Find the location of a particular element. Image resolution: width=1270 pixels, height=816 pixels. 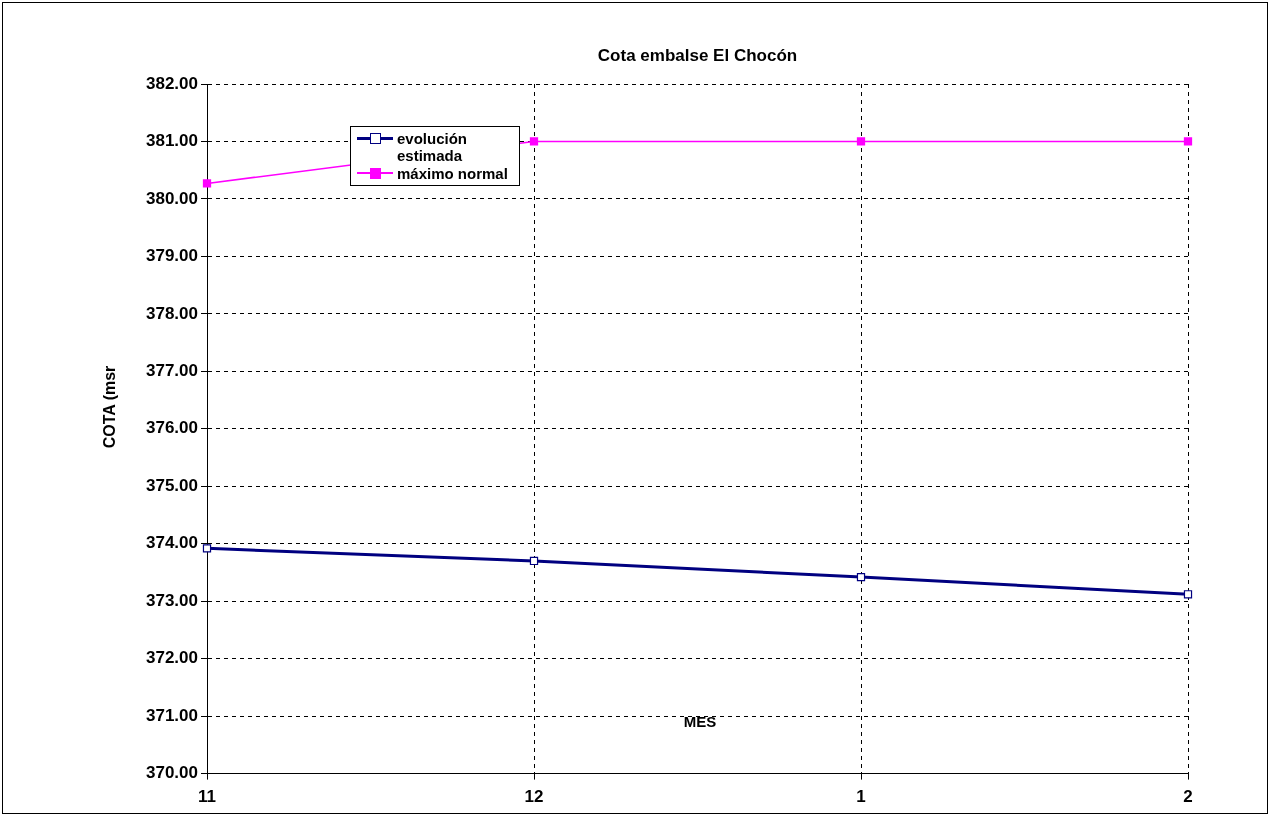

y-tick-label: 370.00 is located at coordinates (172, 773).